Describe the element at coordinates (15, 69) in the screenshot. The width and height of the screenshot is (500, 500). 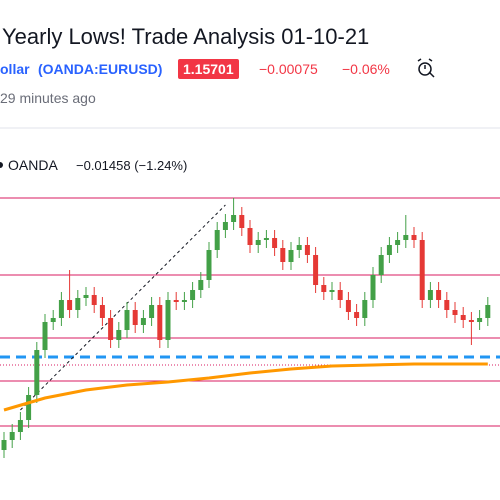
I see `symbol-name: ollar` at that location.